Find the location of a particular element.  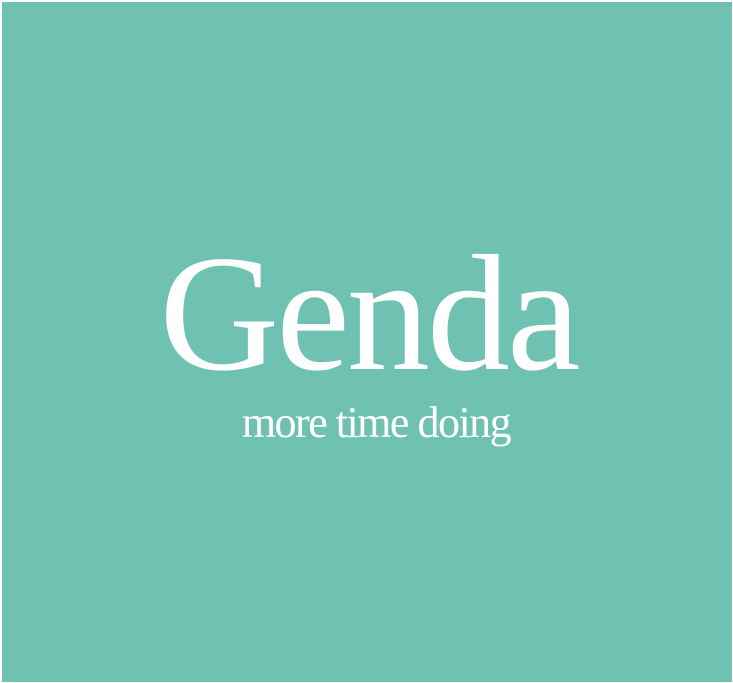

app-tagline: more time doing is located at coordinates (376, 422).